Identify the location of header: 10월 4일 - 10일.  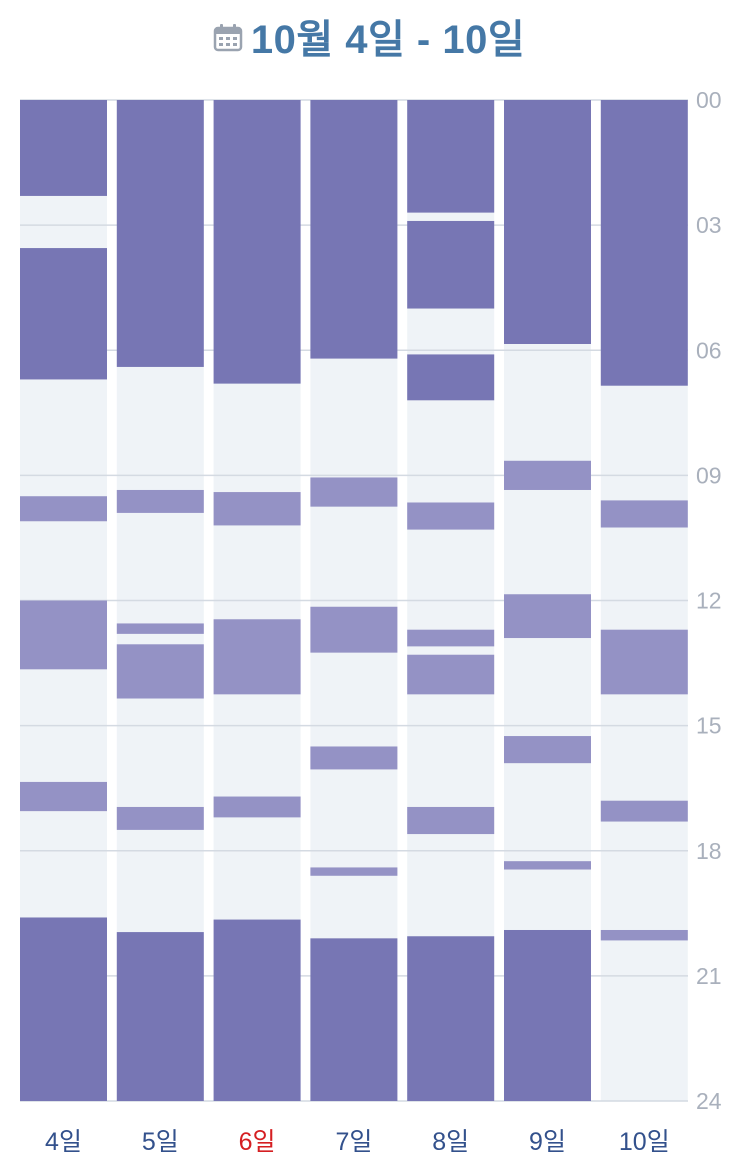
(369, 36).